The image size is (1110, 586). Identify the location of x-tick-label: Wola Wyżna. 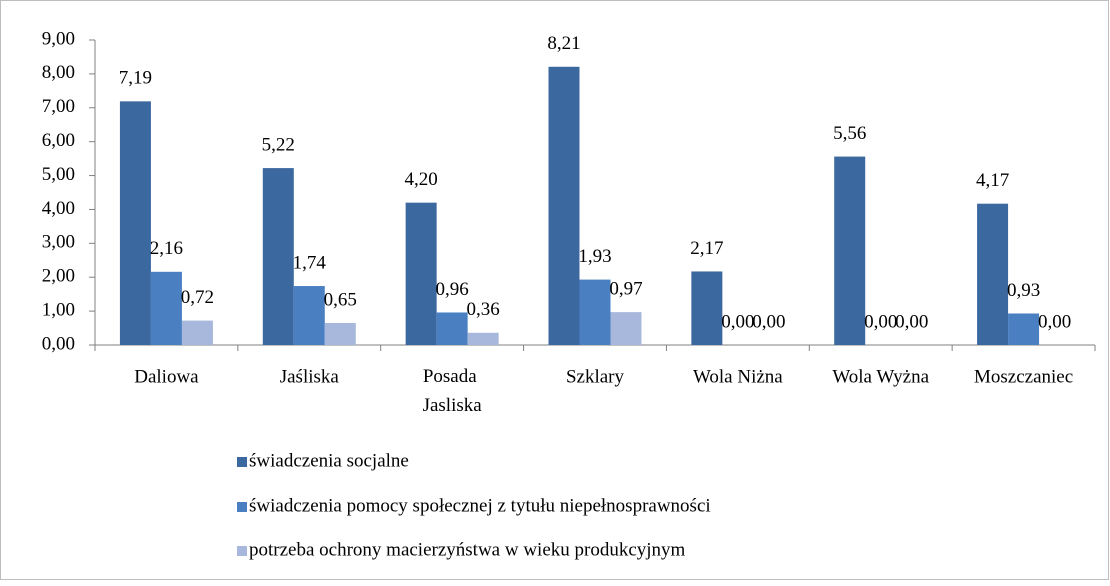
(880, 376).